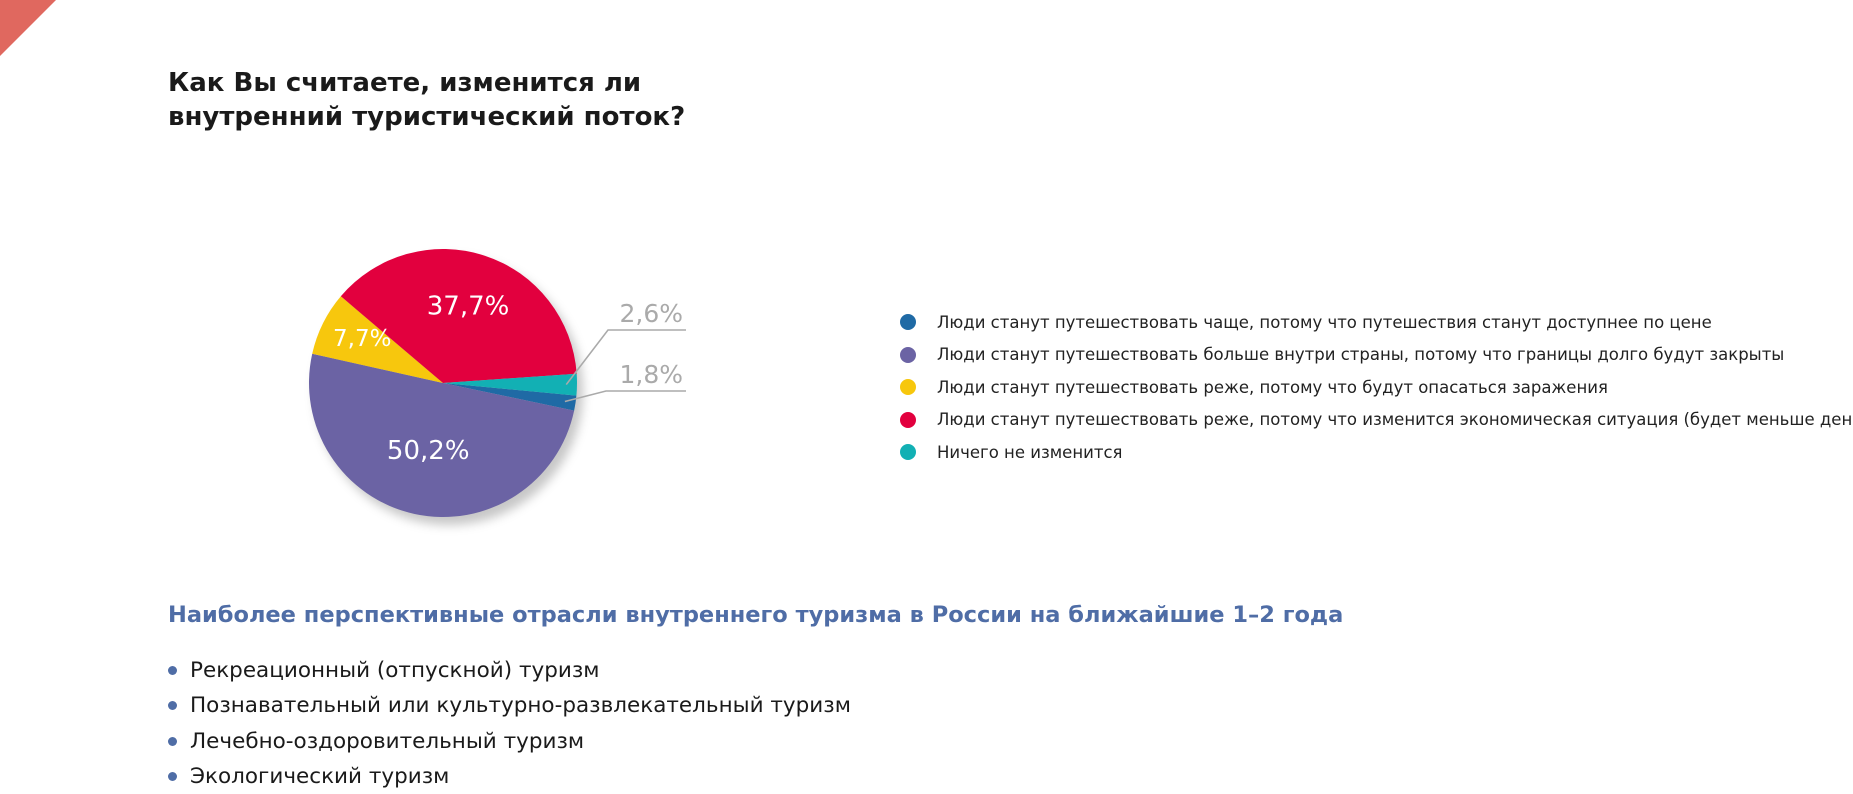 The height and width of the screenshot is (794, 1853). Describe the element at coordinates (362, 339) in the screenshot. I see `pie-slice-label: 7,7%` at that location.